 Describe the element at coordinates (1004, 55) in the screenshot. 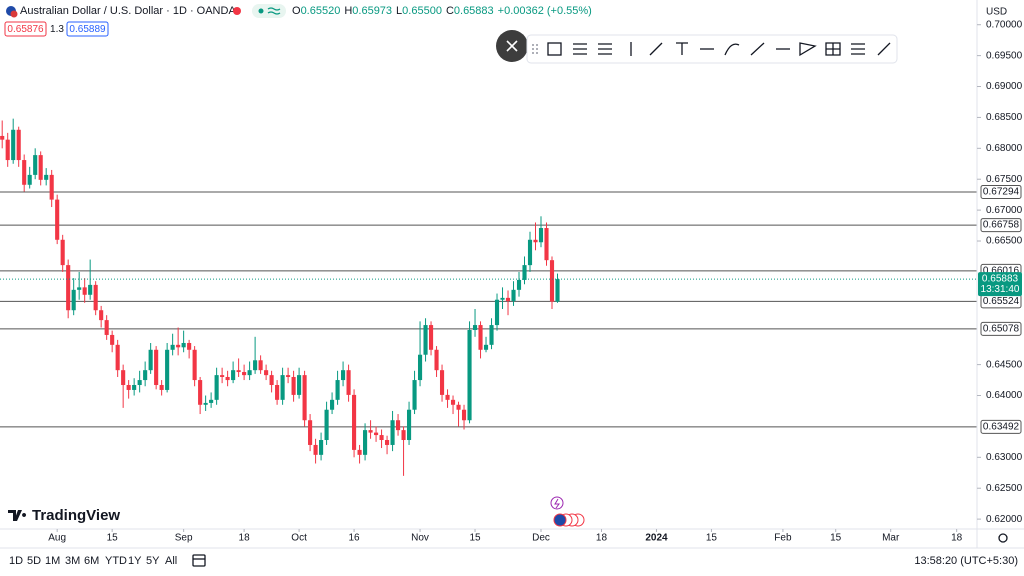

I see `y-tick-label: 0.69500` at that location.